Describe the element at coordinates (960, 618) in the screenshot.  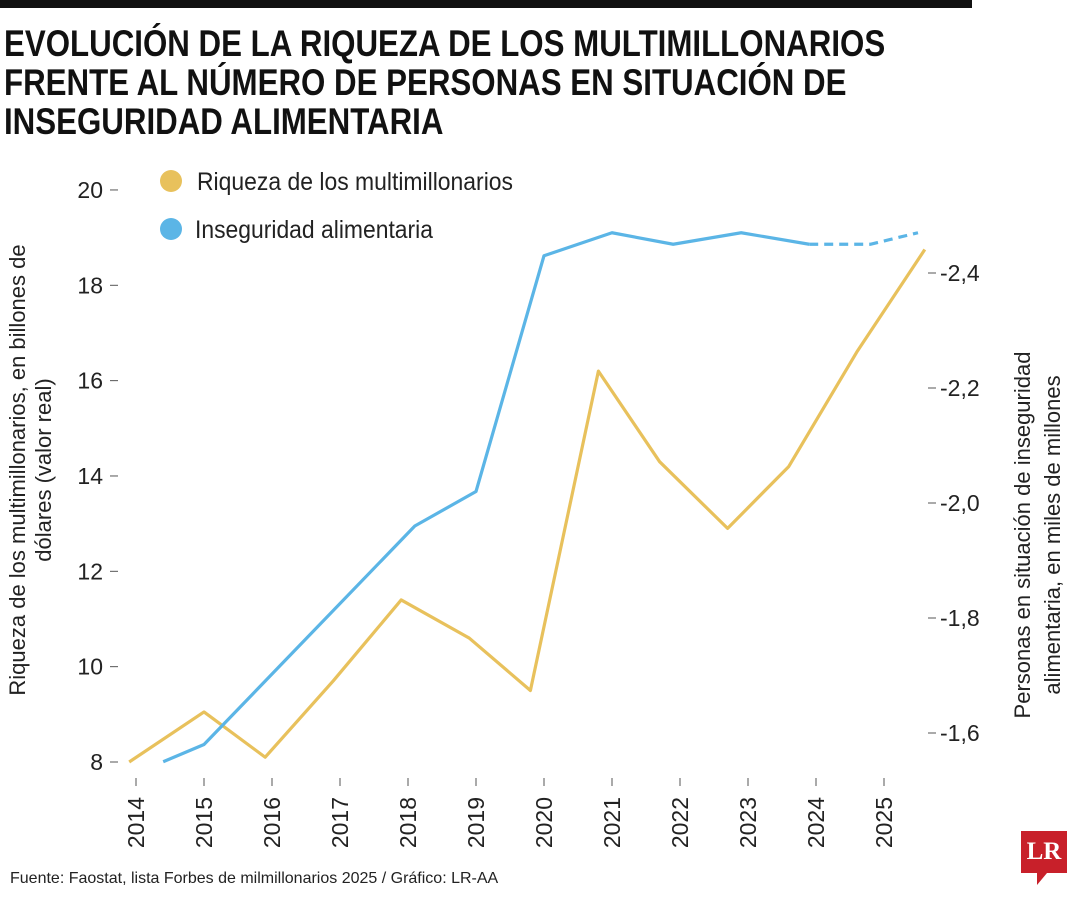
I see `right-tick-label: -1,8` at that location.